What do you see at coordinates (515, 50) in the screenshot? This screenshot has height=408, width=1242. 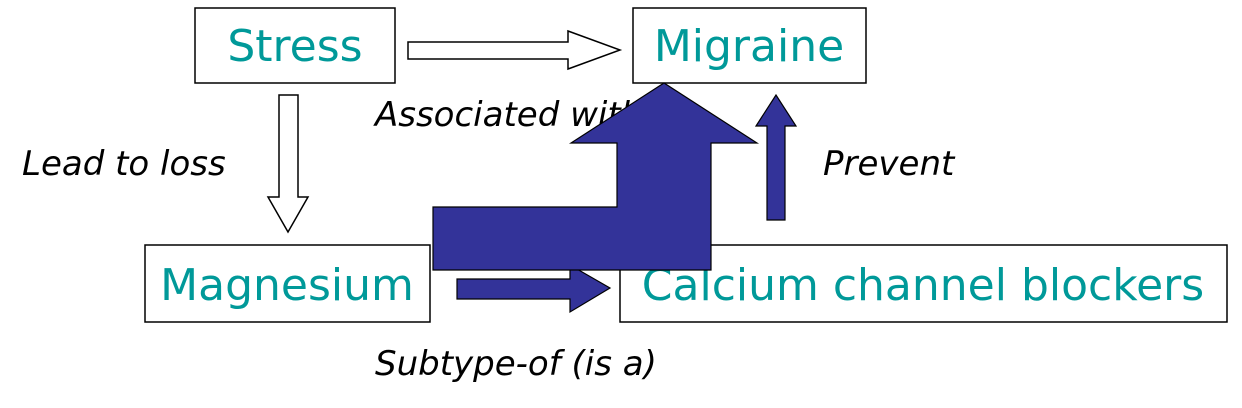 I see `arrow-associated-with` at bounding box center [515, 50].